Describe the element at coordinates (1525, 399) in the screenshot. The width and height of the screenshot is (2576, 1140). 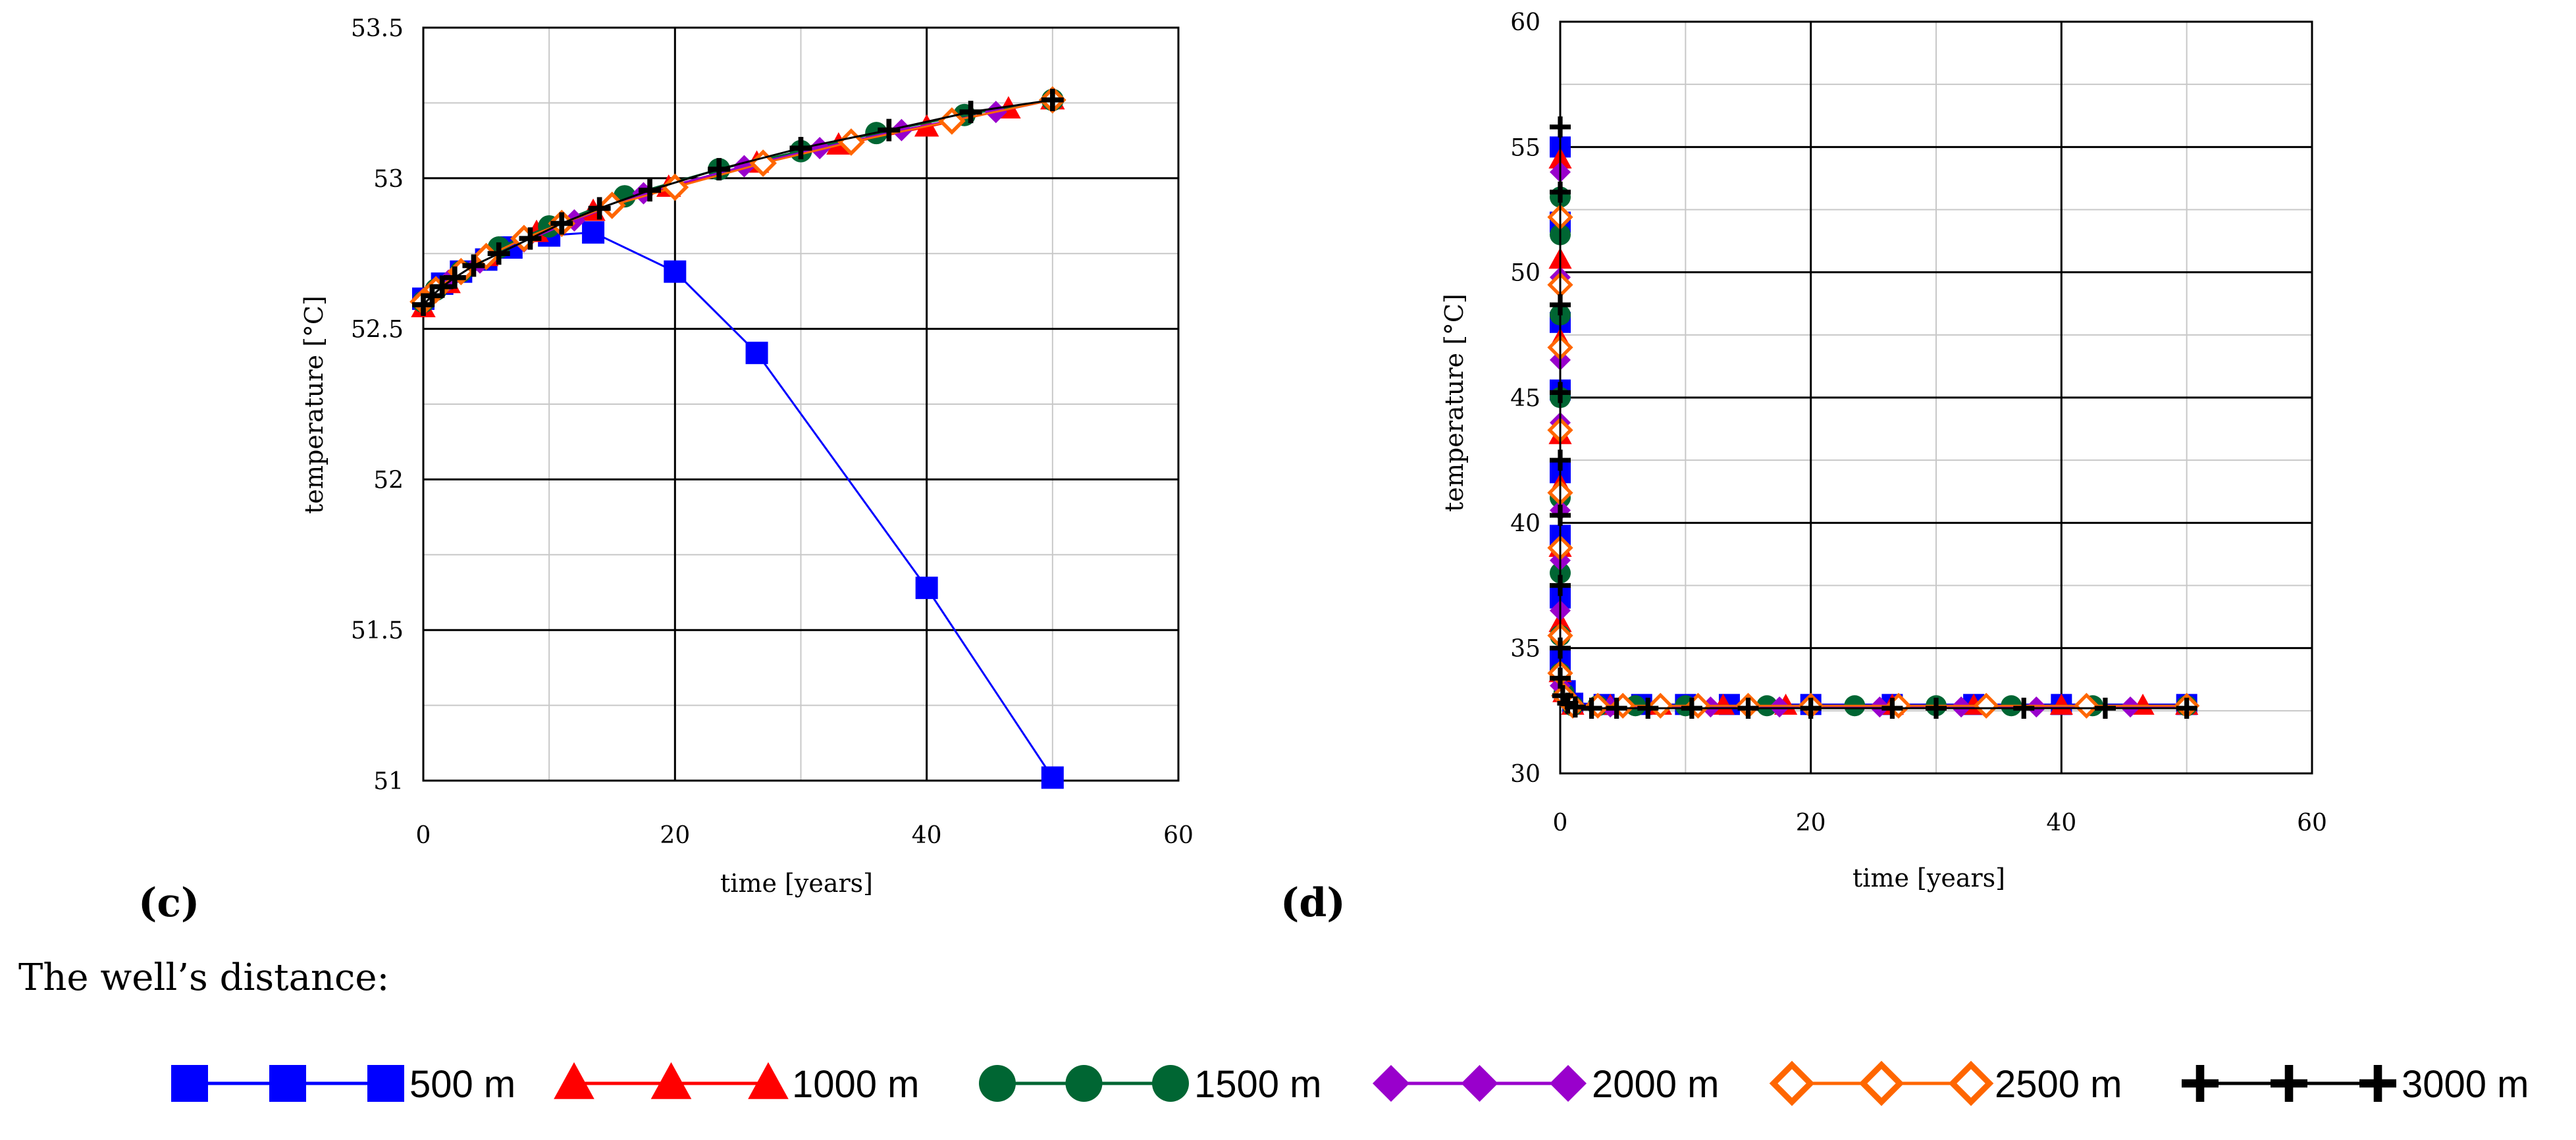
I see `y-tick-label: 45` at that location.